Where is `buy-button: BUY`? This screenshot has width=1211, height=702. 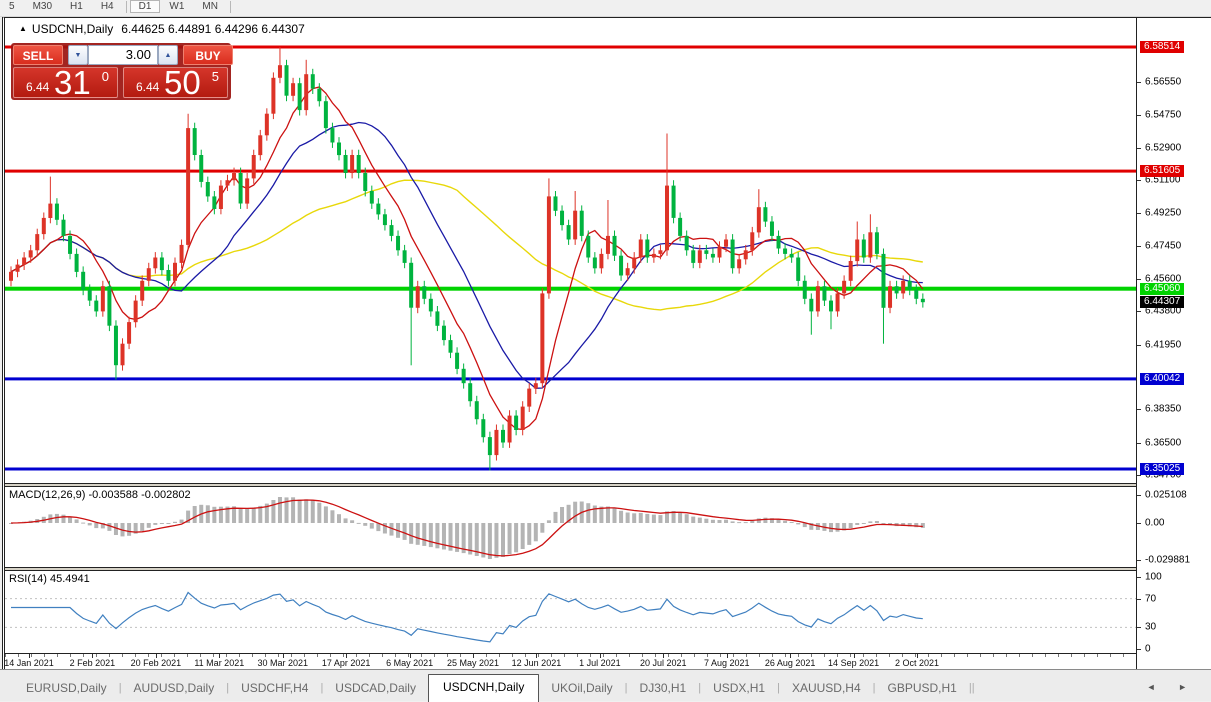
buy-button: BUY is located at coordinates (208, 55).